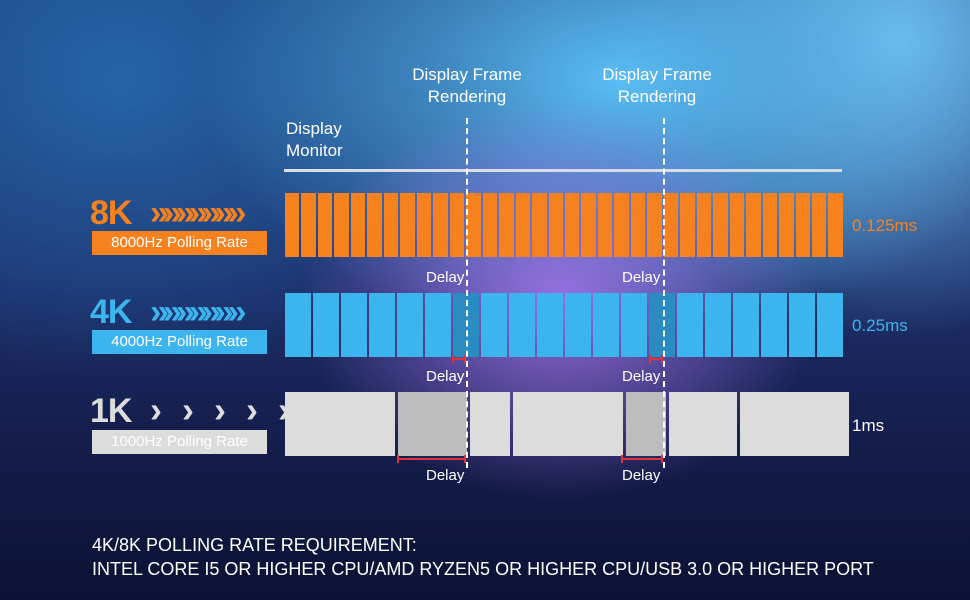  What do you see at coordinates (198, 213) in the screenshot?
I see `chevrons-8k-icon: »»»»»»»` at bounding box center [198, 213].